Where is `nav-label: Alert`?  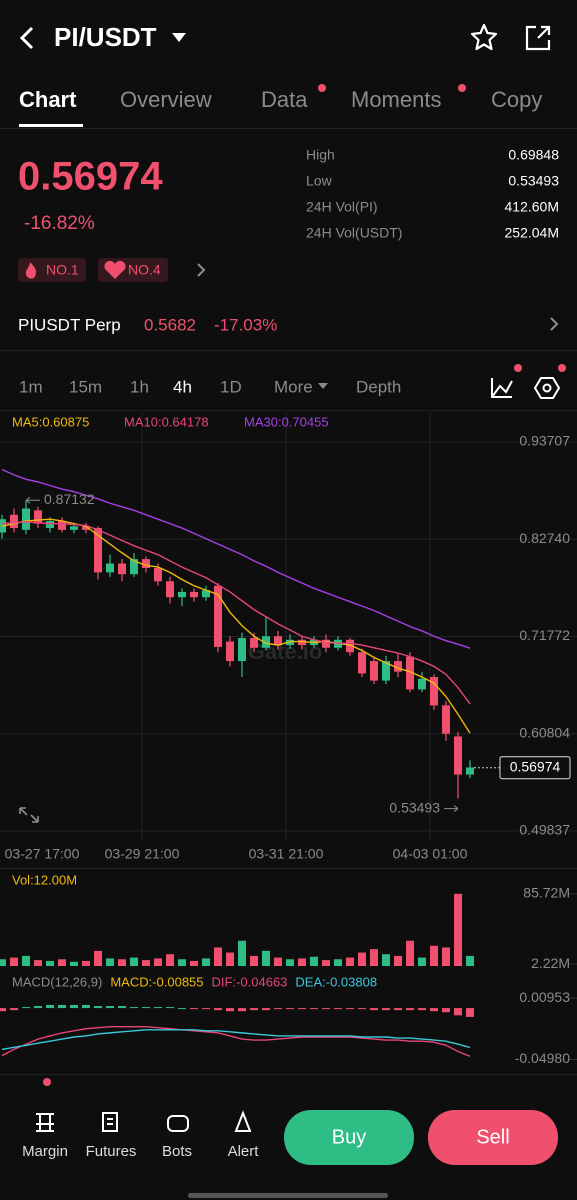 nav-label: Alert is located at coordinates (244, 1151).